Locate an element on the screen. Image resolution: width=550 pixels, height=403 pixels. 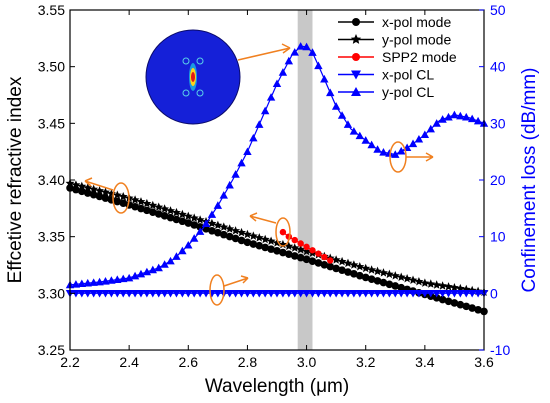
legend-label: x-pol CL is located at coordinates (408, 75).